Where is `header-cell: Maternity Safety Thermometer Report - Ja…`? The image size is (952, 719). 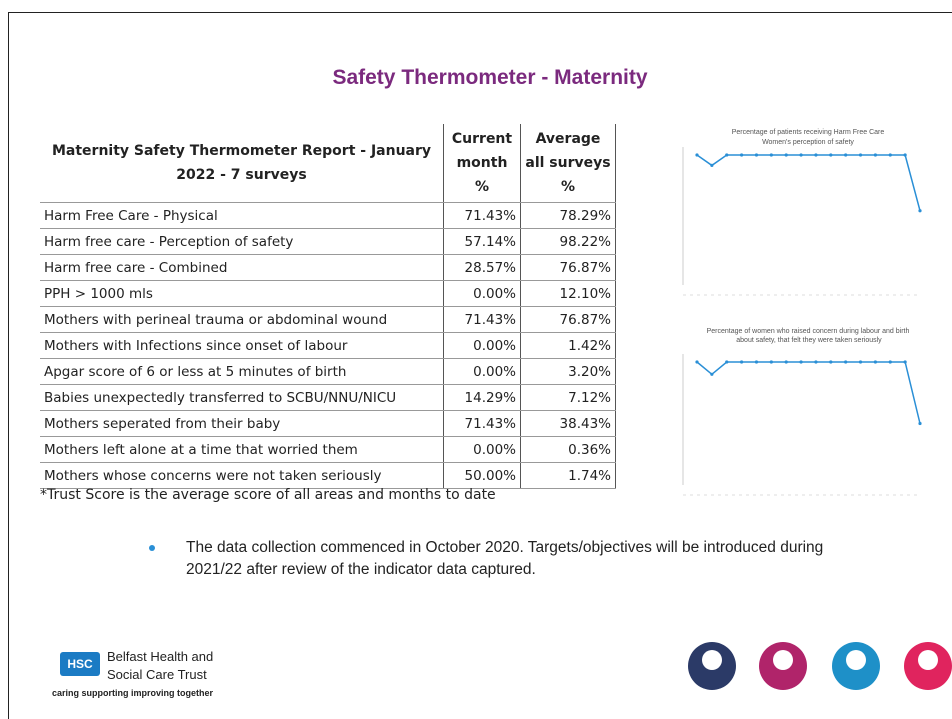
header-cell: Maternity Safety Thermometer Report - Ja… is located at coordinates (242, 163).